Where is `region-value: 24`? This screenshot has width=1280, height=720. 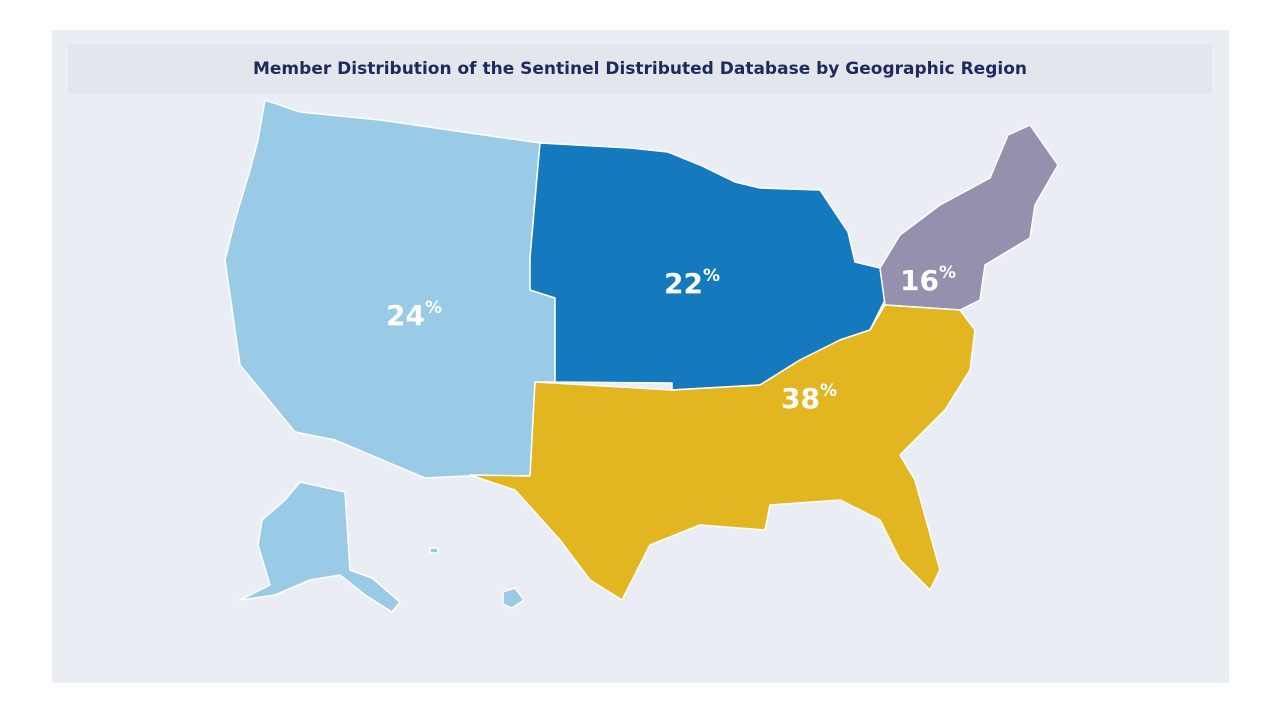
region-value: 24 is located at coordinates (405, 315).